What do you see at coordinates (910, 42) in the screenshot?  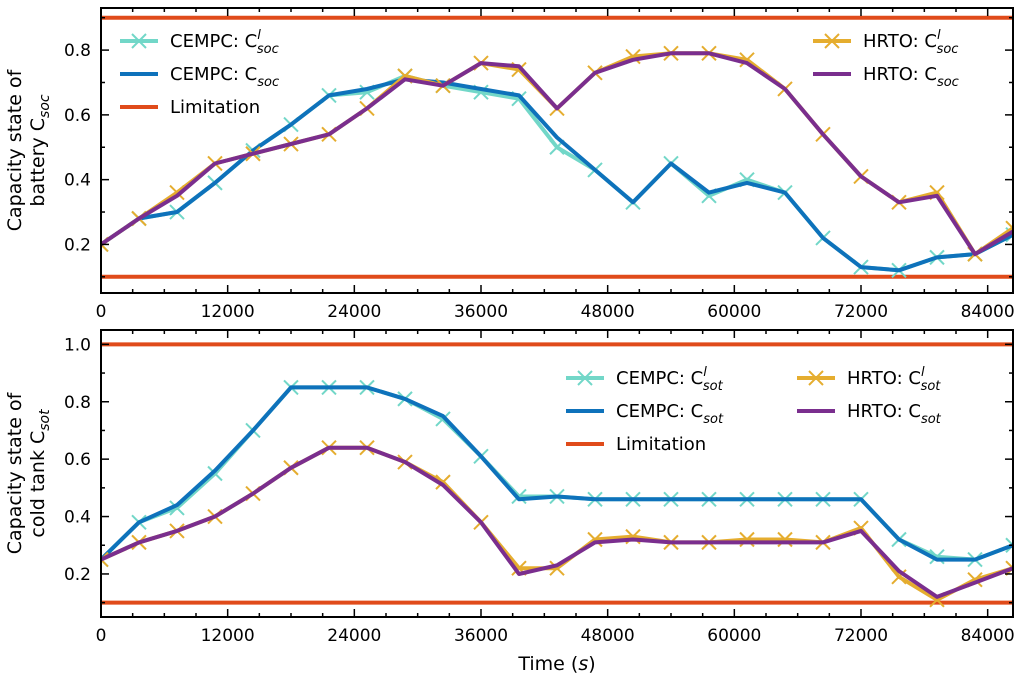 I see `legend-label: HRTO: Cl soc` at bounding box center [910, 42].